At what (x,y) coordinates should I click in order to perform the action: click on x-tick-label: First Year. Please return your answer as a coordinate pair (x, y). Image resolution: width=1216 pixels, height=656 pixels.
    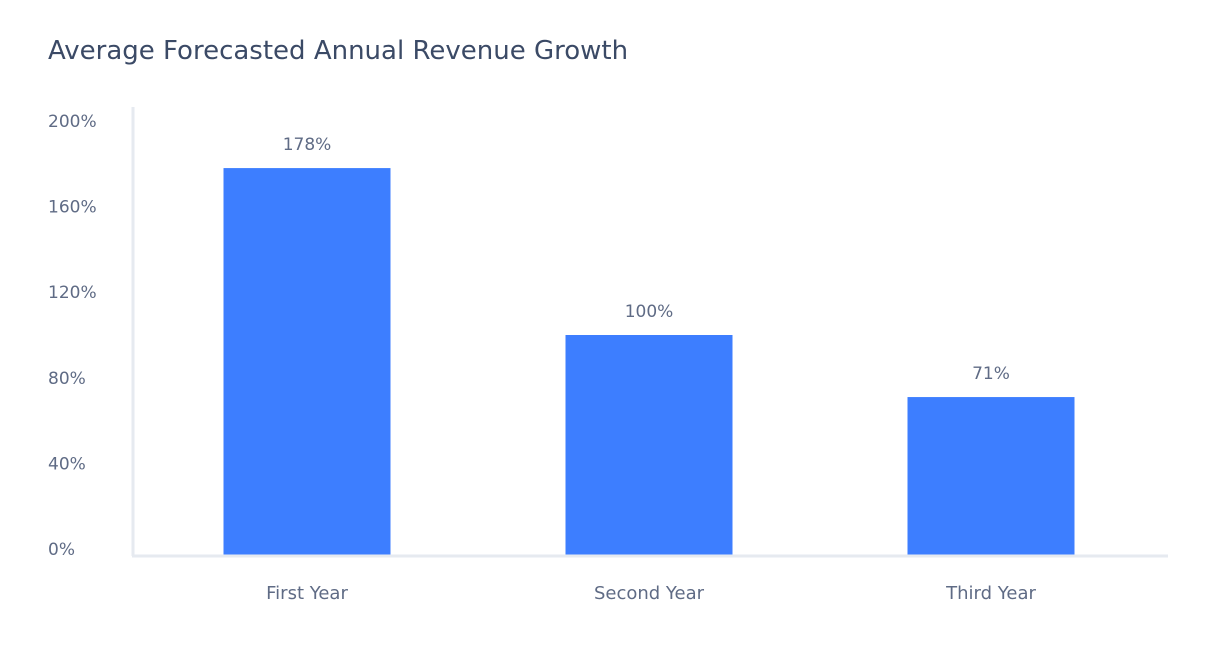
    Looking at the image, I should click on (307, 593).